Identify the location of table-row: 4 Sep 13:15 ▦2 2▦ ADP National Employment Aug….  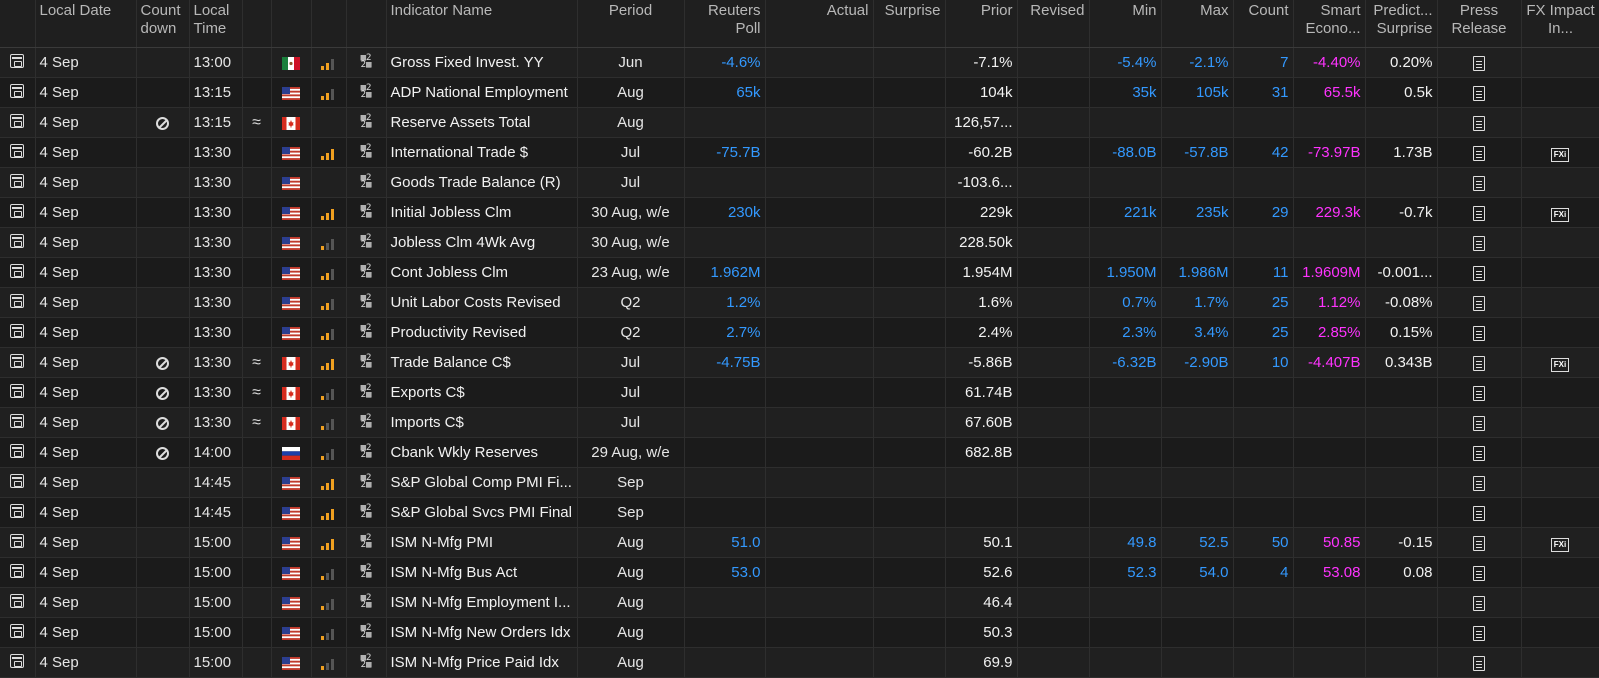
(799, 92).